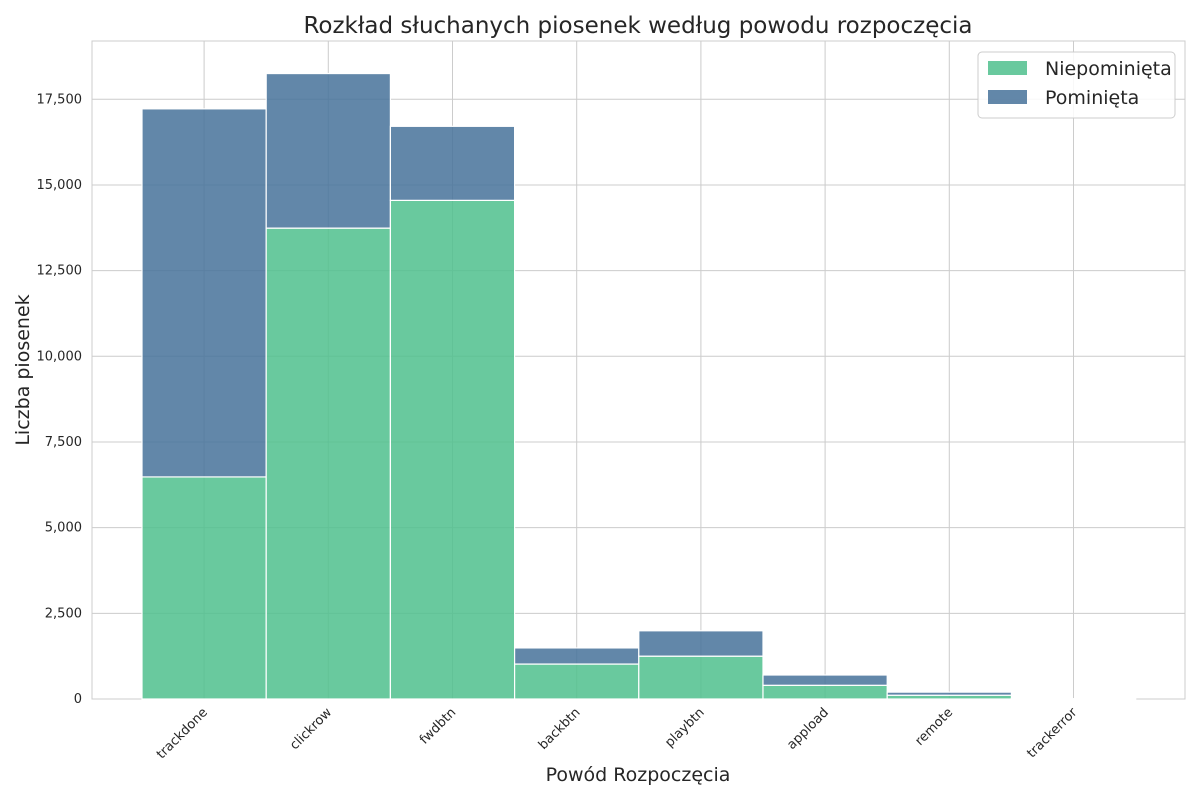  I want to click on legend: Niepominięta Pominięta, so click(1076, 85).